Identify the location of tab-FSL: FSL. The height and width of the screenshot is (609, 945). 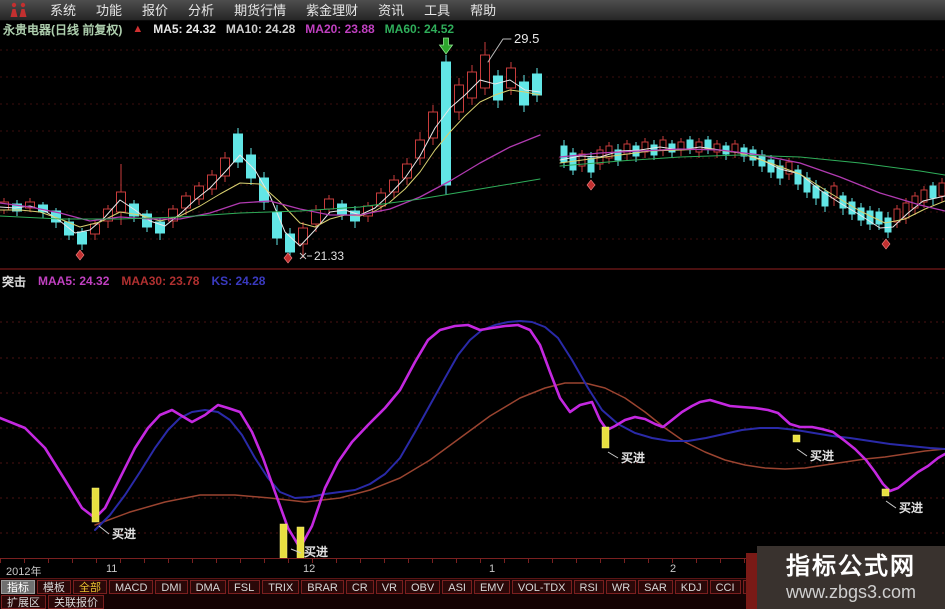
(244, 587).